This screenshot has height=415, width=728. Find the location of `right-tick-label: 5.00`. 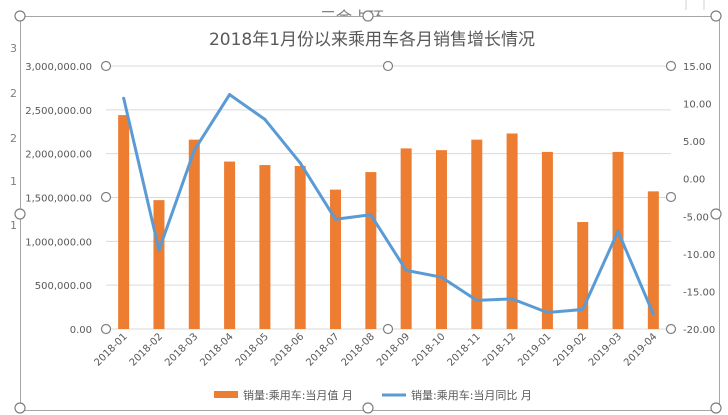

right-tick-label: 5.00 is located at coordinates (694, 142).